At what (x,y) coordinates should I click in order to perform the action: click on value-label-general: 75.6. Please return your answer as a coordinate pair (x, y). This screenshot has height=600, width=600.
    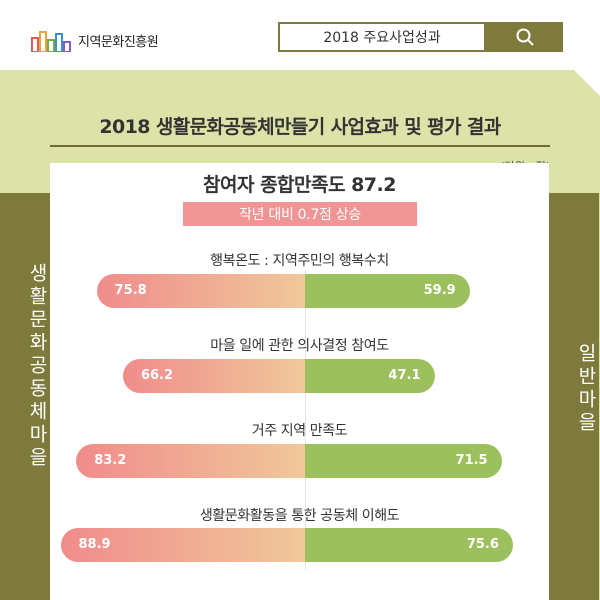
    Looking at the image, I should click on (482, 544).